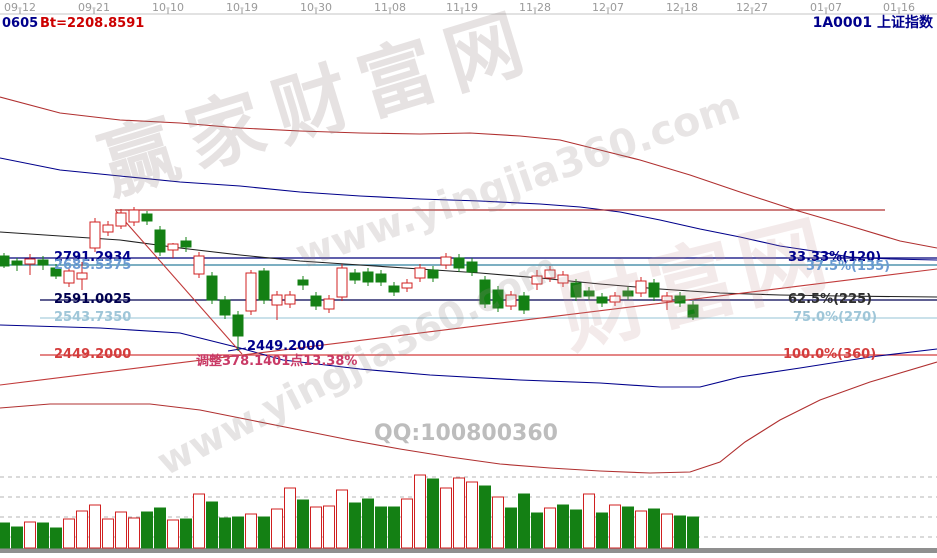 The image size is (937, 558). Describe the element at coordinates (872, 23) in the screenshot. I see `symbol-title: 1A0001 上证指数` at that location.